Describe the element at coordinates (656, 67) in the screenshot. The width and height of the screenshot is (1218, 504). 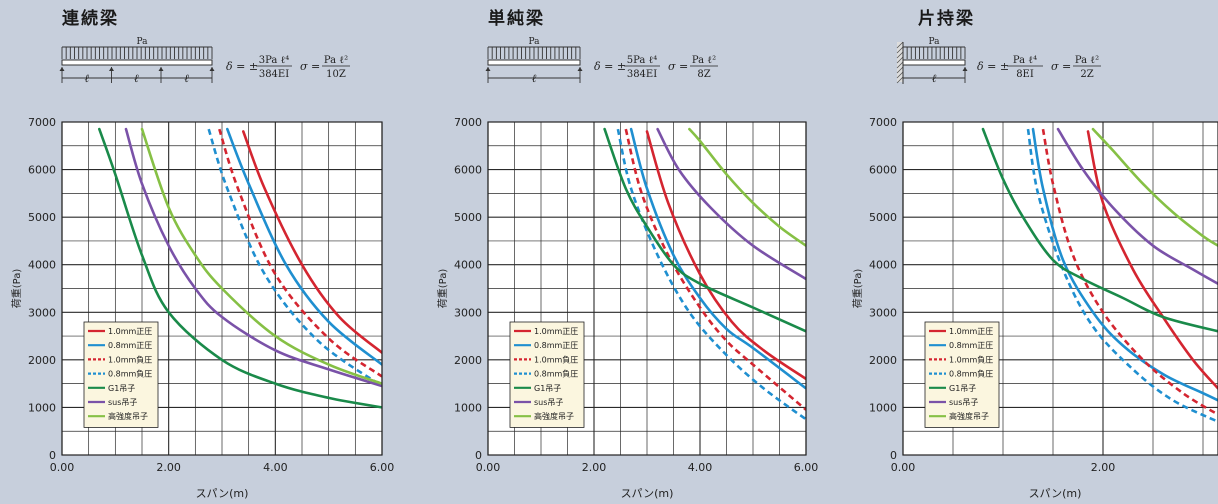
I see `formulas: δ = ±5Pa ℓ⁴ 384EI σ = Pa ℓ² 8Z` at that location.